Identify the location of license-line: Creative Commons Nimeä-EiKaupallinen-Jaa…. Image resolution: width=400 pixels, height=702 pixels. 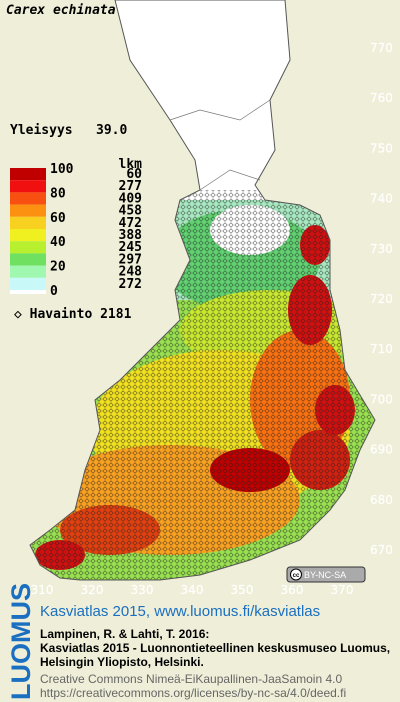
(191, 679).